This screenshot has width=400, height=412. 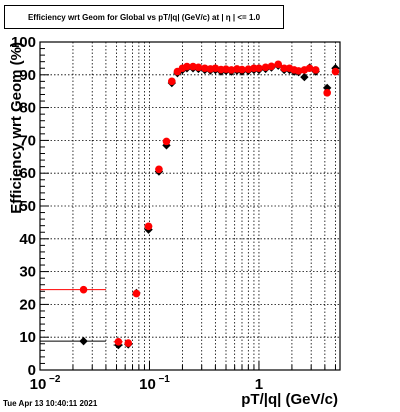 What do you see at coordinates (32, 370) in the screenshot?
I see `y-tick-label: 0` at bounding box center [32, 370].